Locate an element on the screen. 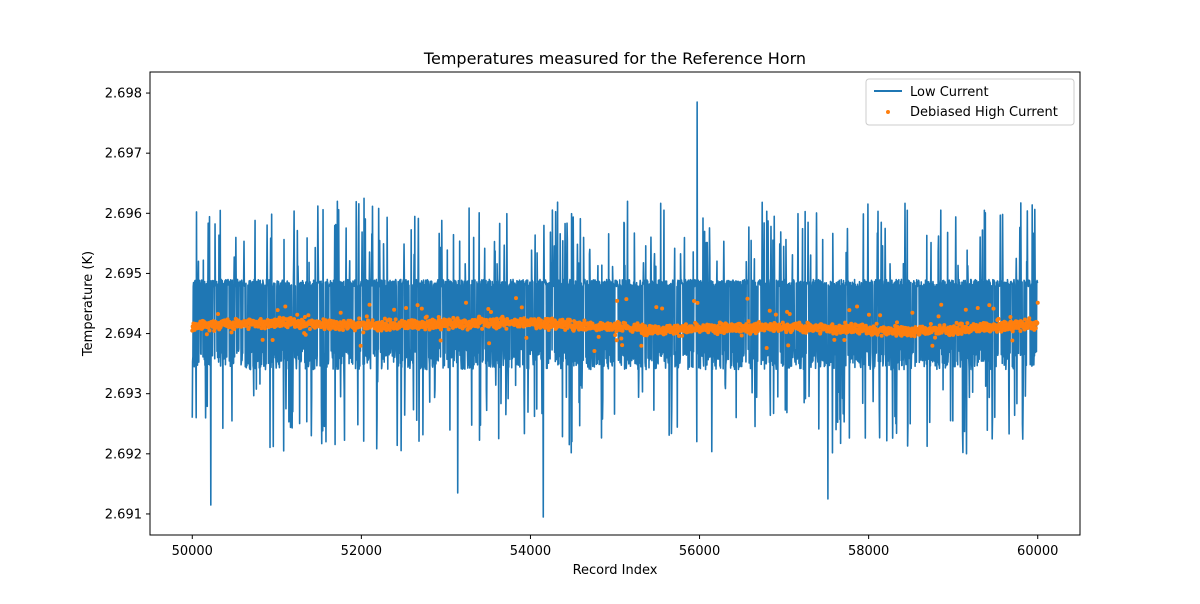 This screenshot has width=1200, height=604. y-tick-label: 2.694 is located at coordinates (123, 334).